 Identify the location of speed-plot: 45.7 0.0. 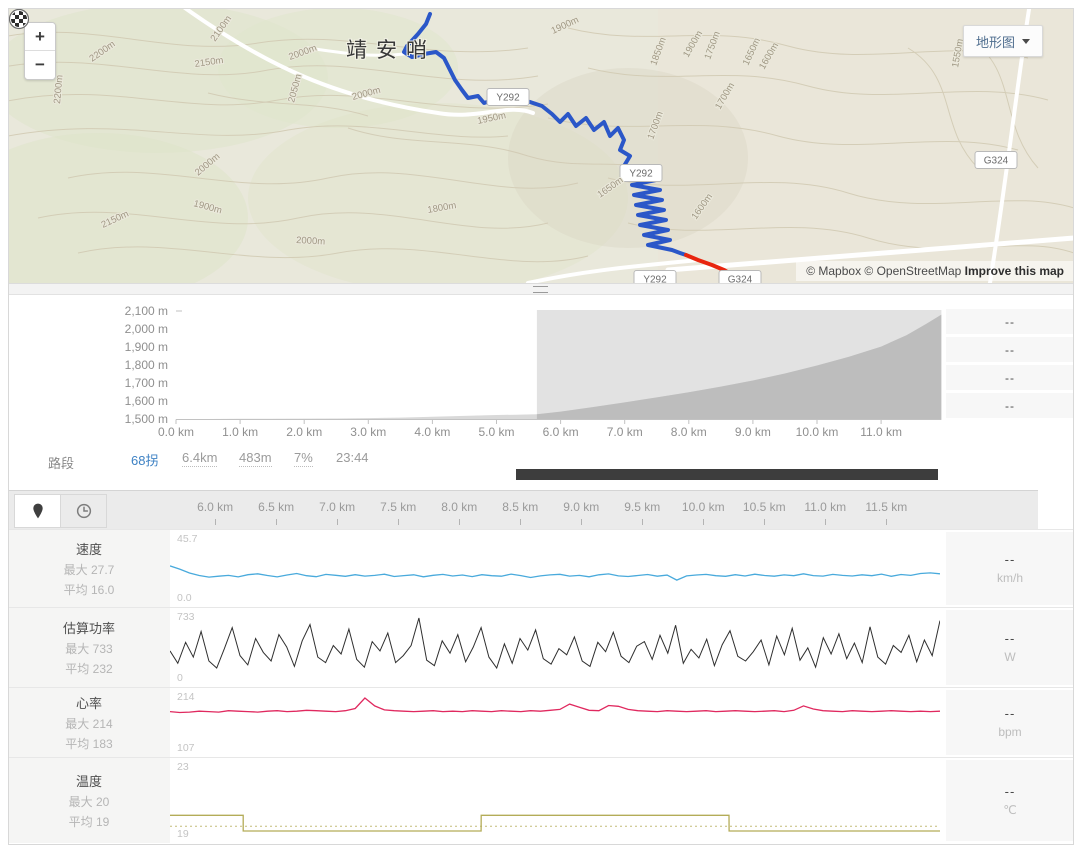
(555, 568).